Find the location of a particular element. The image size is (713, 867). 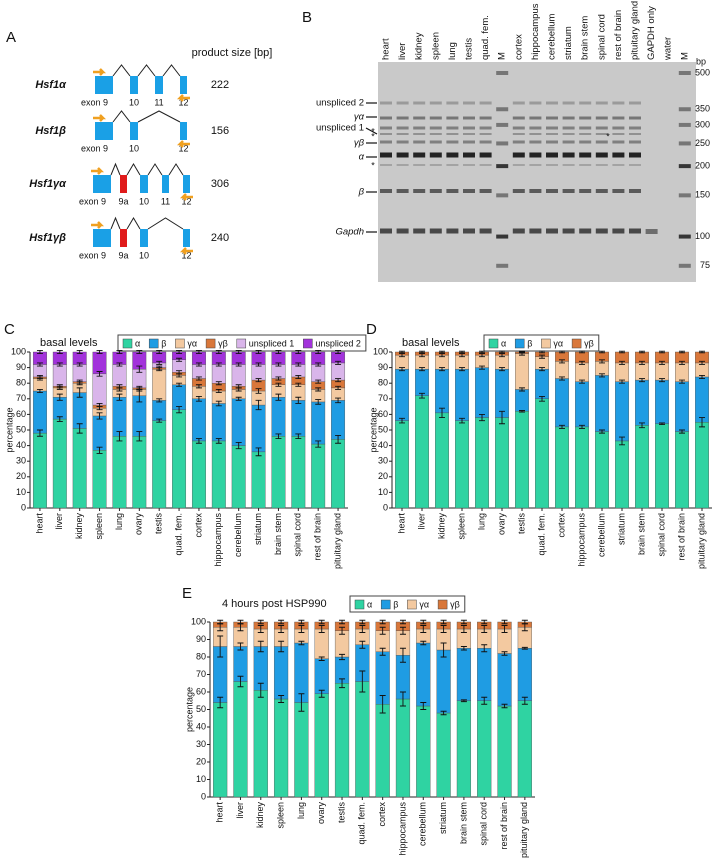

legend-swatch is located at coordinates (412, 604).